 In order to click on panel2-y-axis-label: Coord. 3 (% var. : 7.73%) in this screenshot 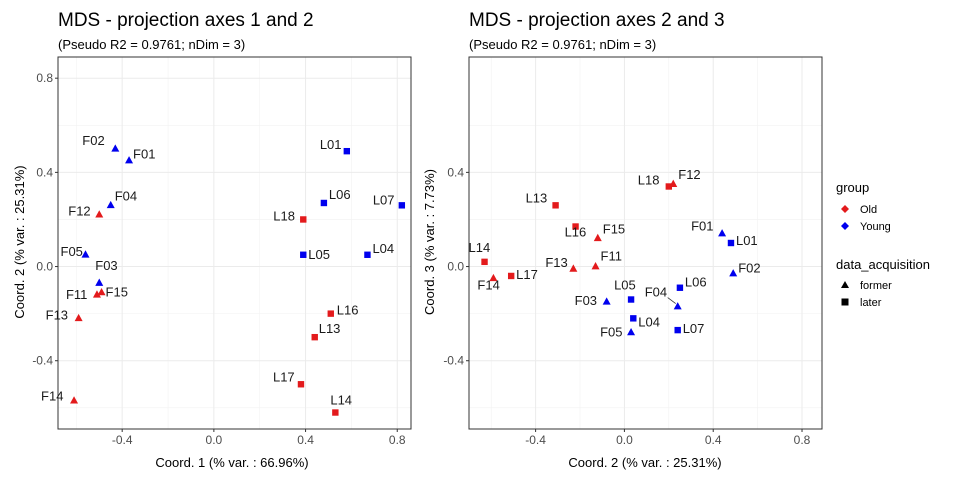, I will do `click(429, 242)`.